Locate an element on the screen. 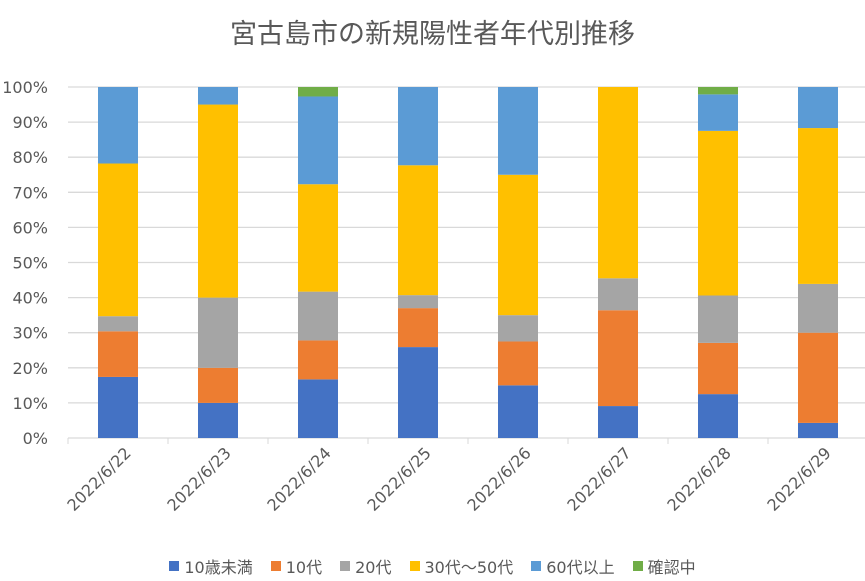 The width and height of the screenshot is (865, 581). legend-item: 10歳未満 is located at coordinates (211, 566).